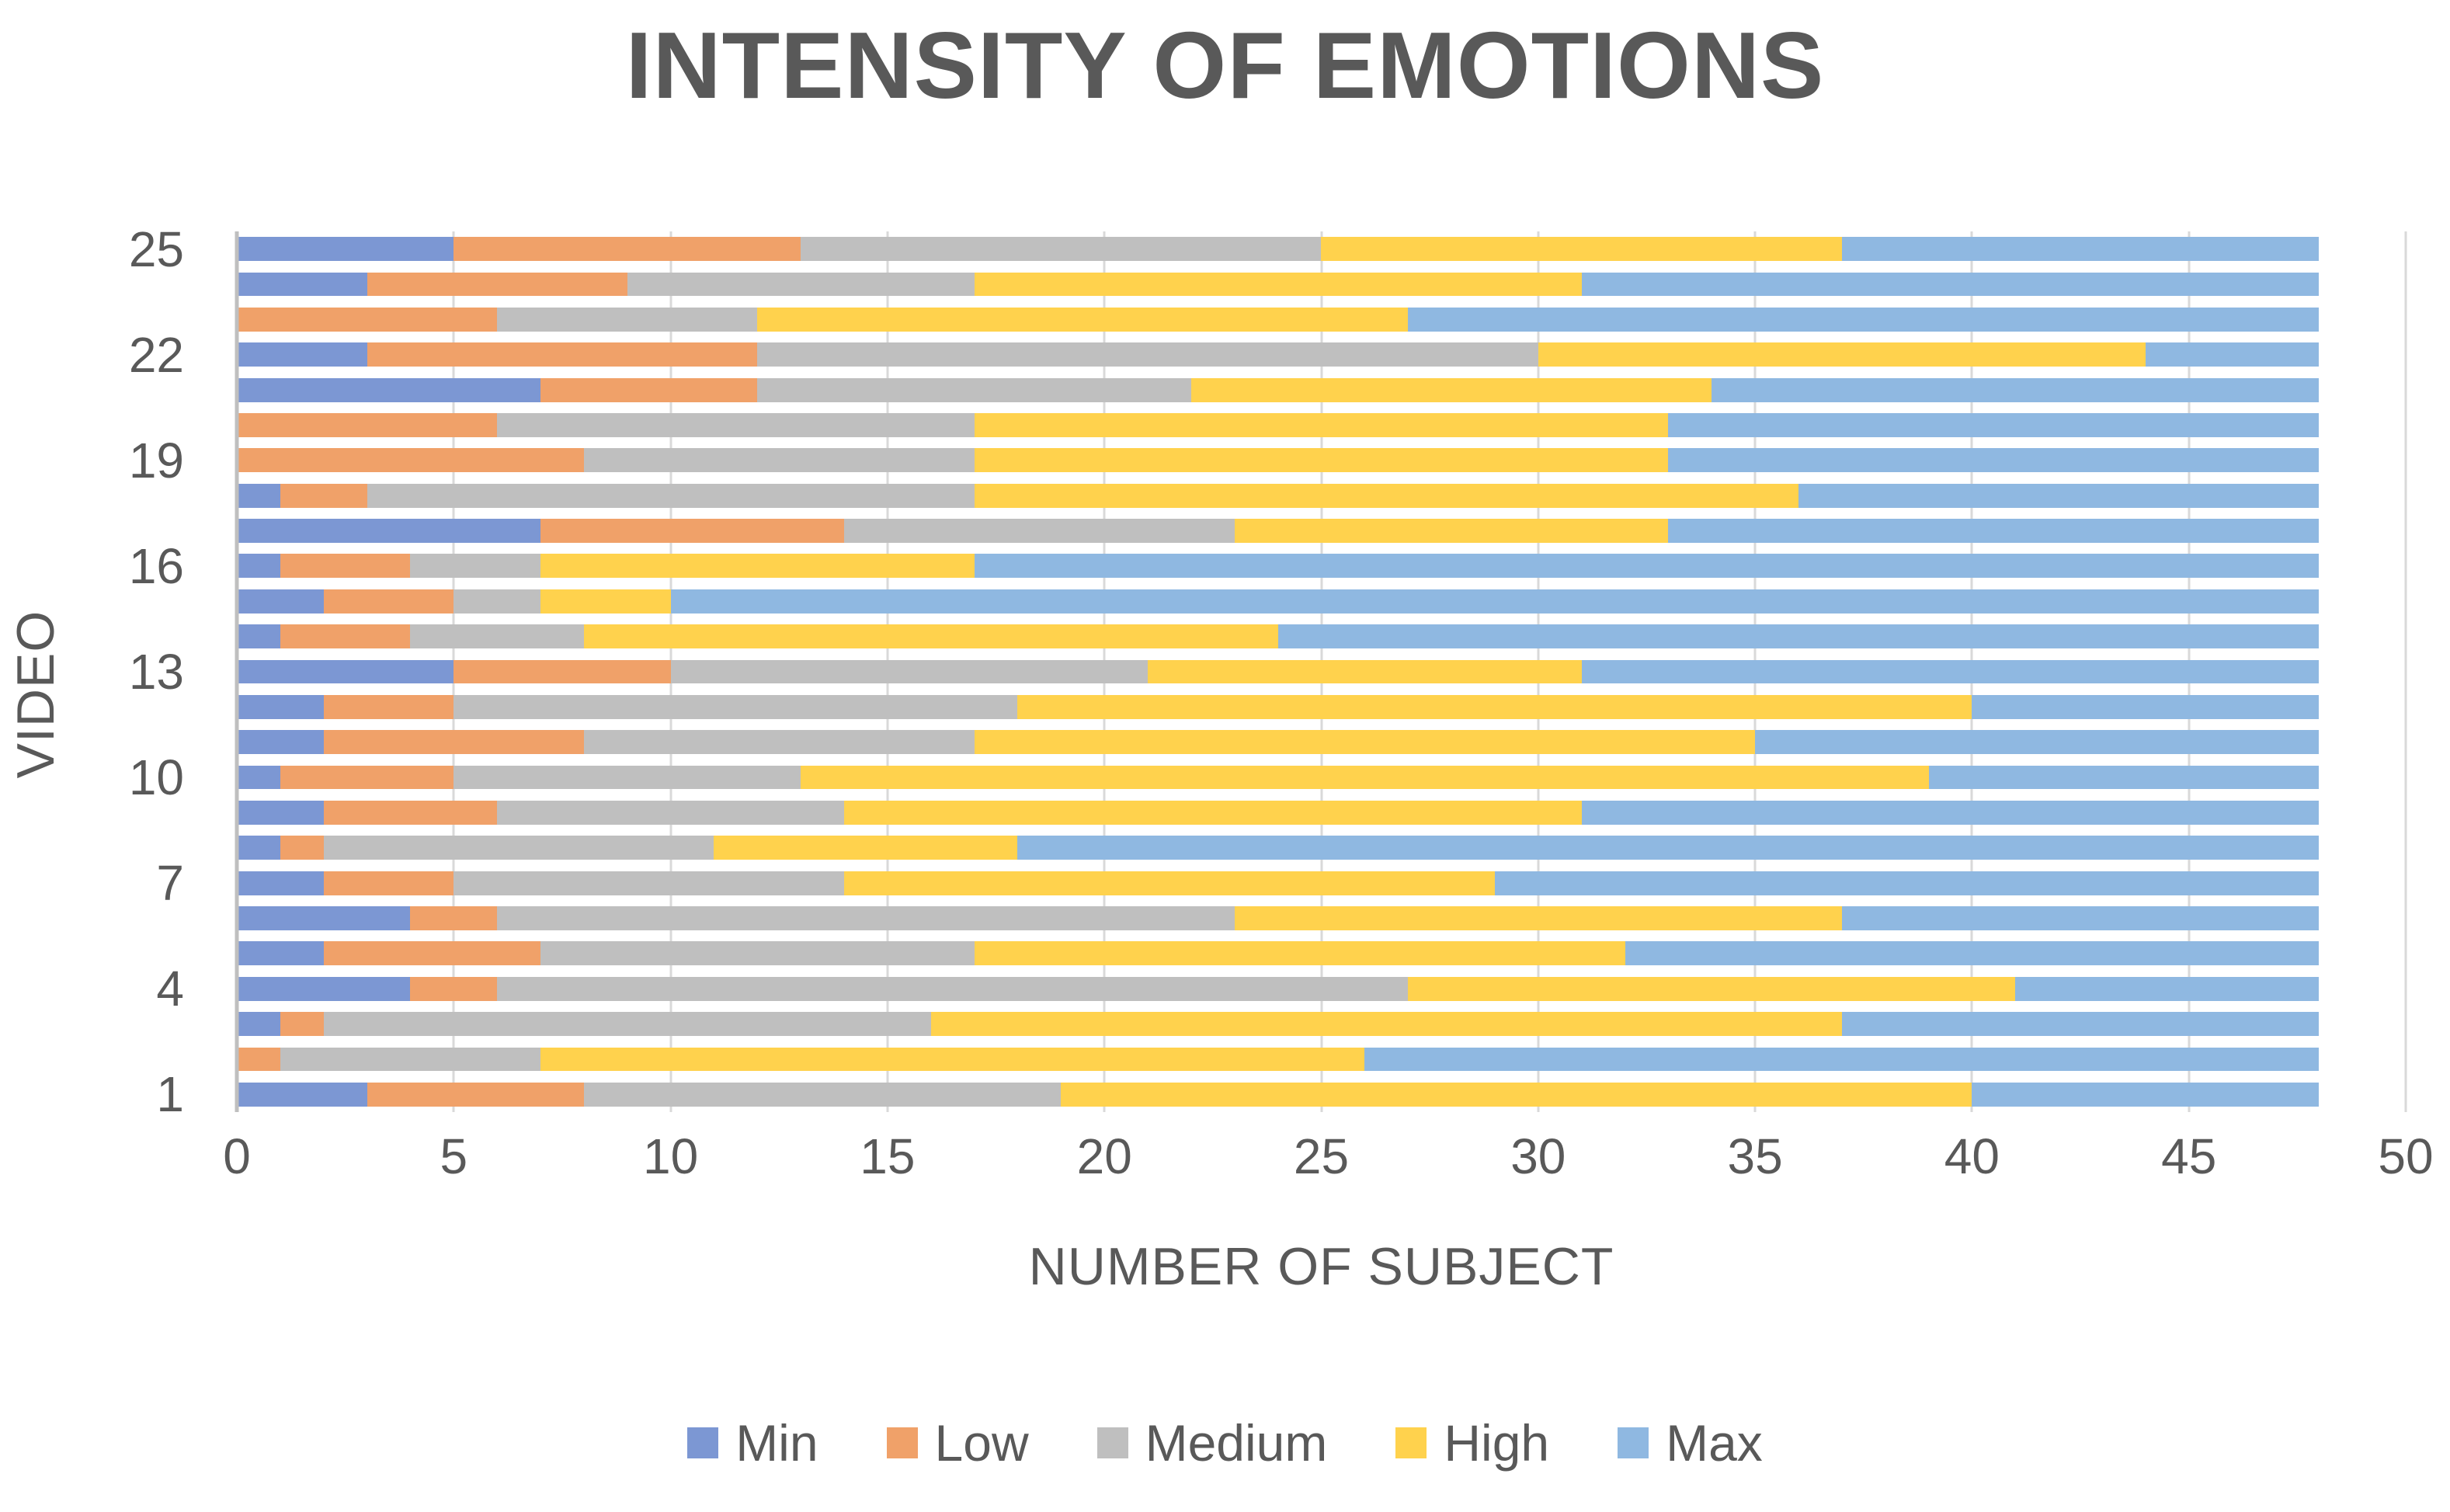 The height and width of the screenshot is (1512, 2450). Describe the element at coordinates (156, 249) in the screenshot. I see `y-tick-label-25: 25` at that location.